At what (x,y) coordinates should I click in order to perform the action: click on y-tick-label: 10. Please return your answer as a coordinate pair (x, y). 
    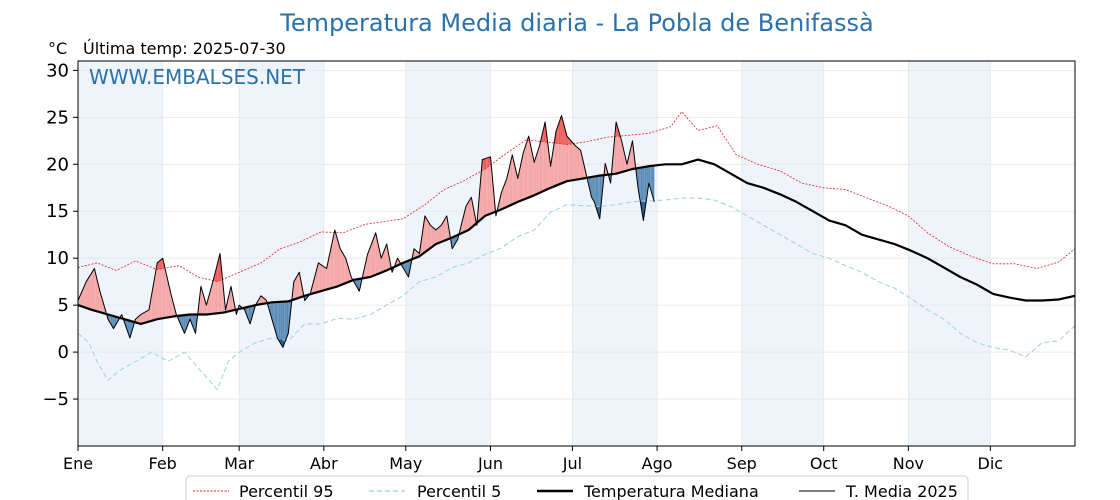
    Looking at the image, I should click on (57, 258).